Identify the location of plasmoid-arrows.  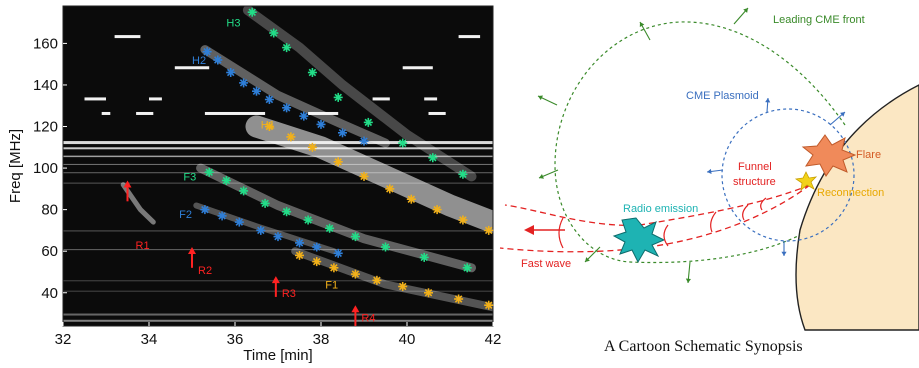
(776, 176).